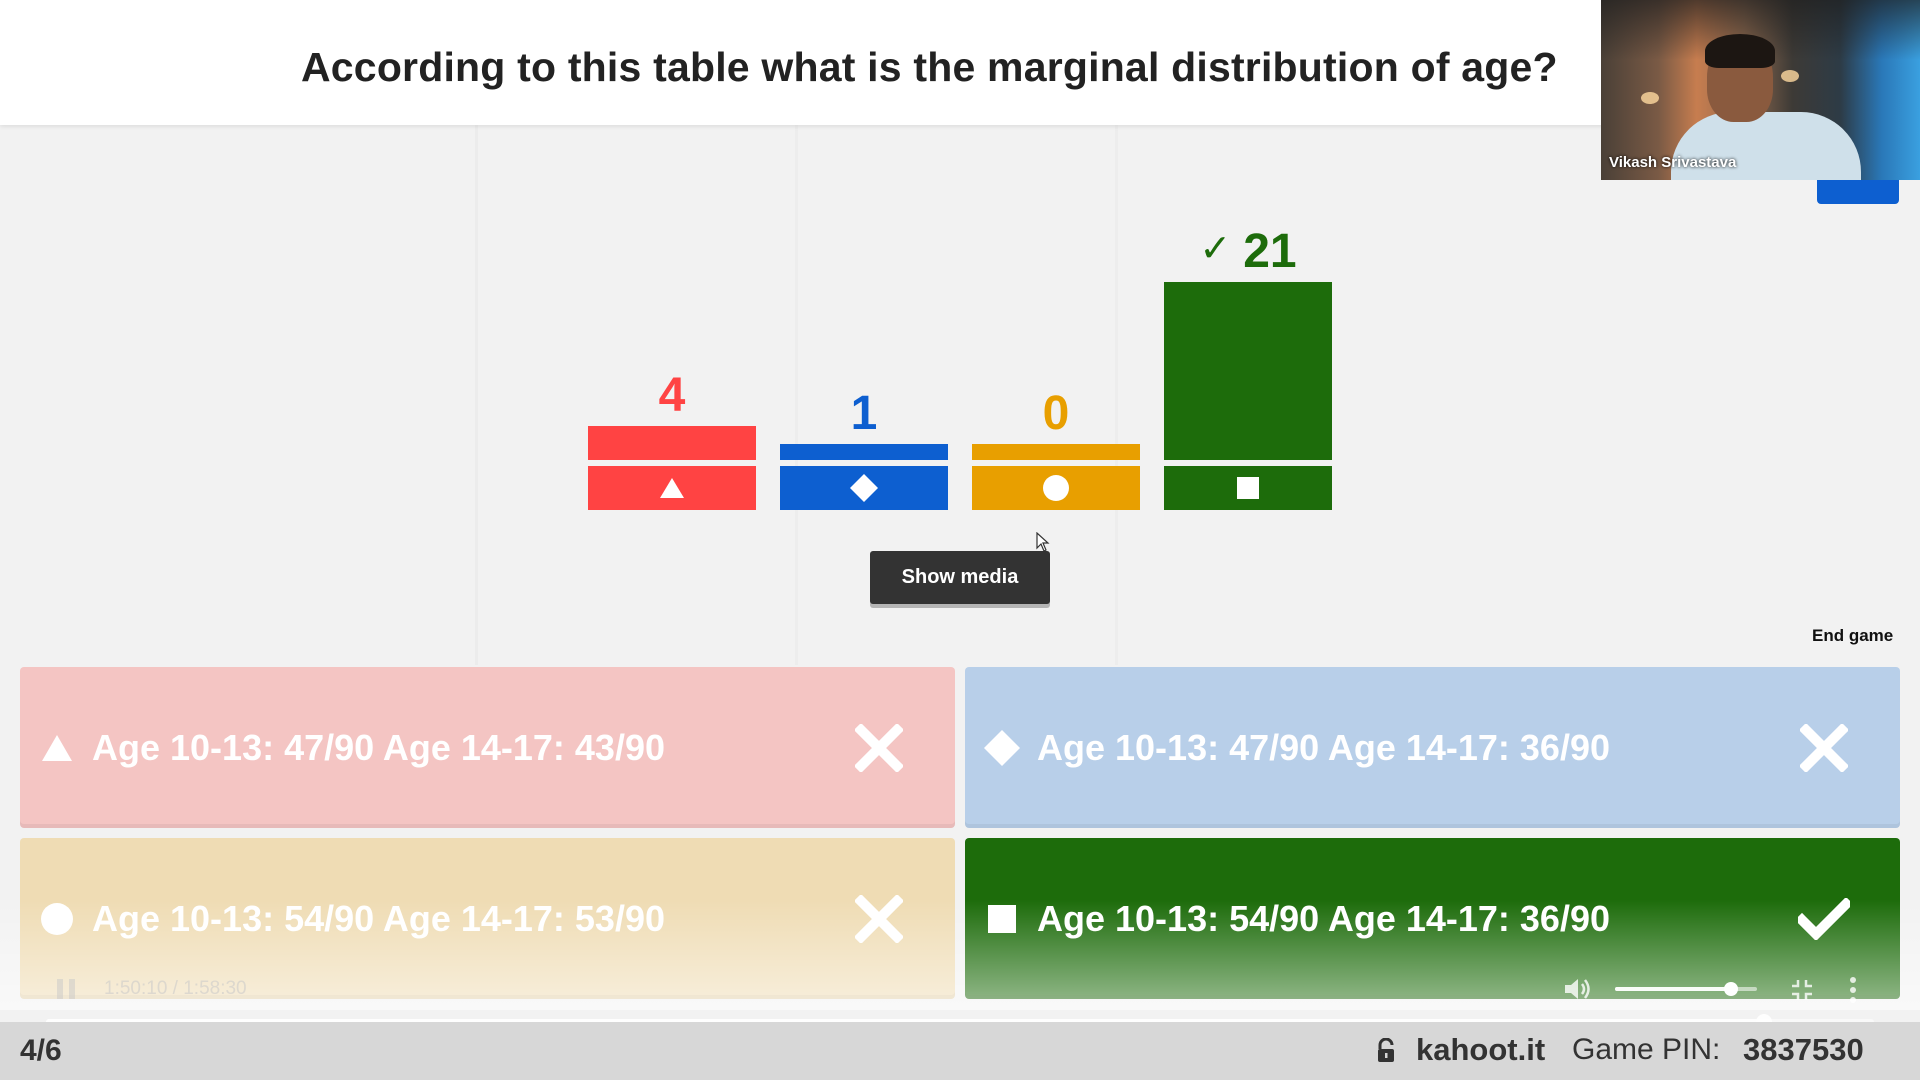 This screenshot has width=1920, height=1080. What do you see at coordinates (1858, 191) in the screenshot?
I see `blue-tab` at bounding box center [1858, 191].